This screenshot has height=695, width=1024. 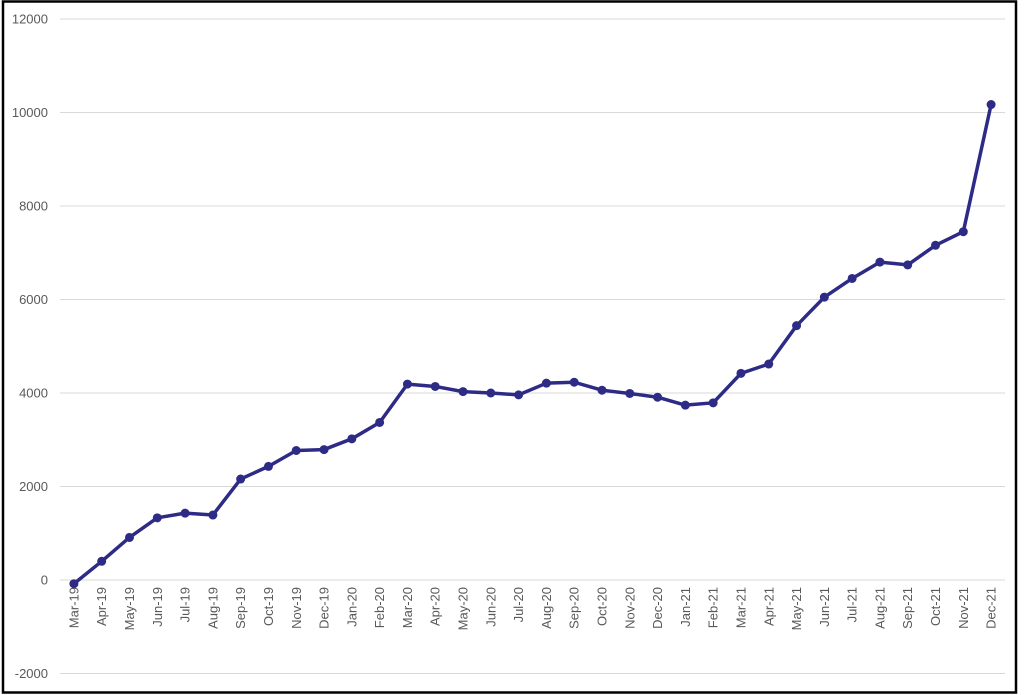 What do you see at coordinates (963, 608) in the screenshot?
I see `x-axis-tick-label: Nov-21` at bounding box center [963, 608].